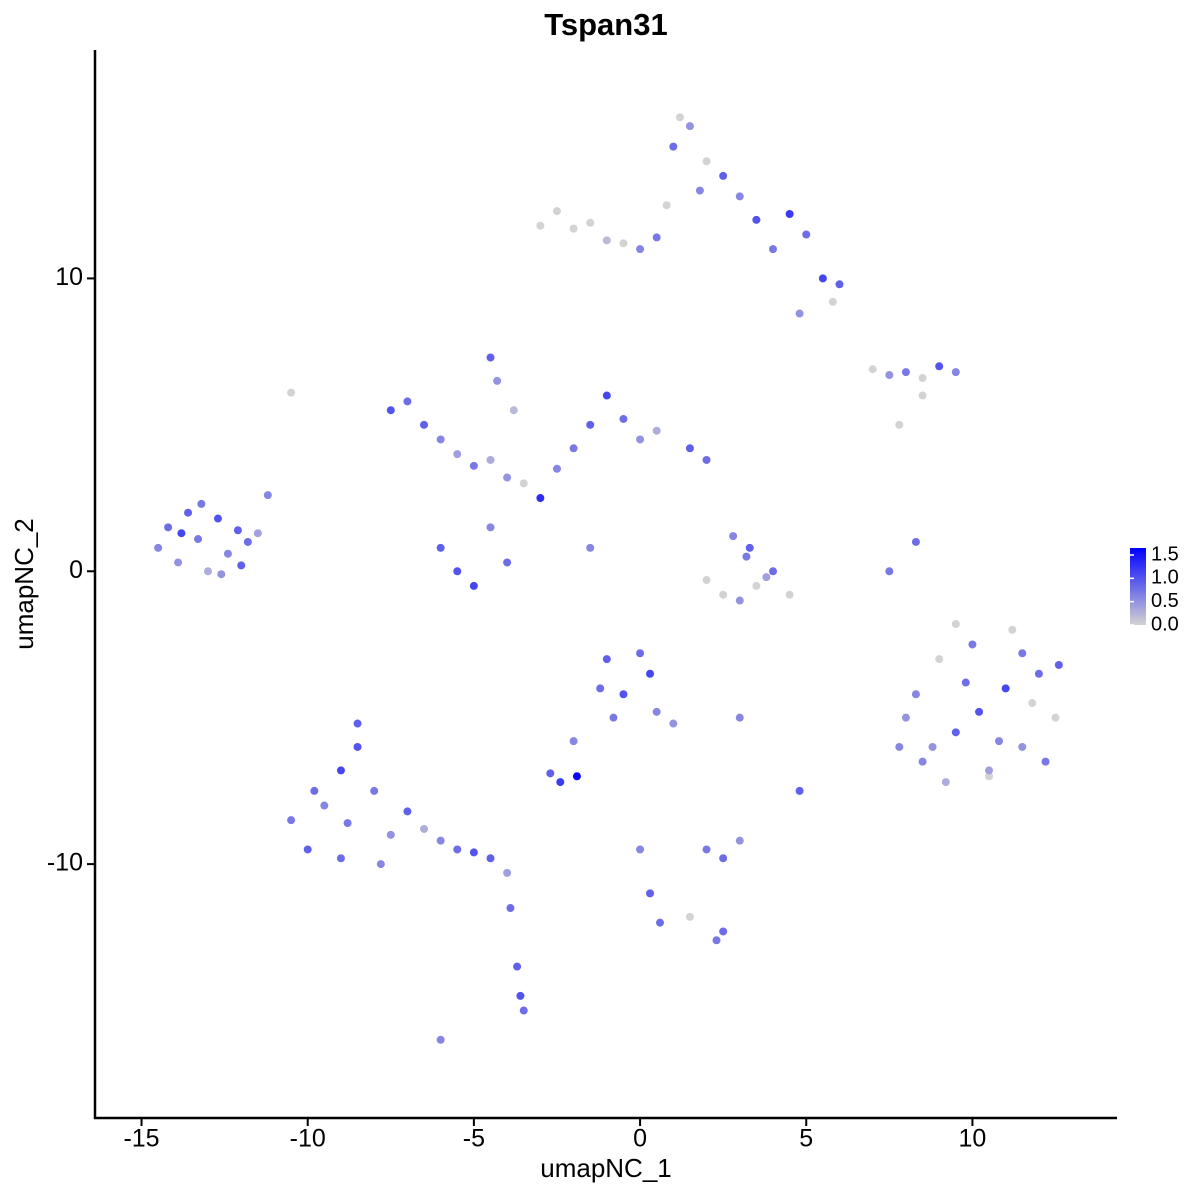  Describe the element at coordinates (605, 24) in the screenshot. I see `chart-title: Tspan31` at that location.